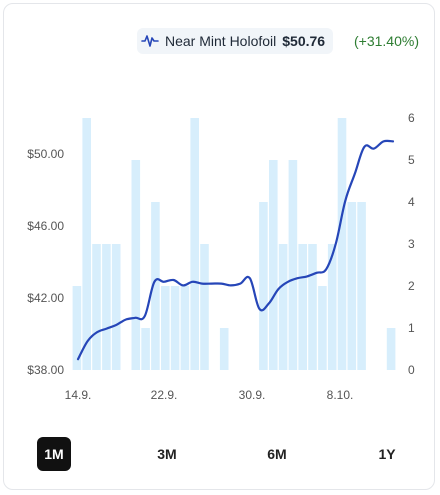 Image resolution: width=440 pixels, height=495 pixels. What do you see at coordinates (150, 41) in the screenshot?
I see `line-chart-icon` at bounding box center [150, 41].